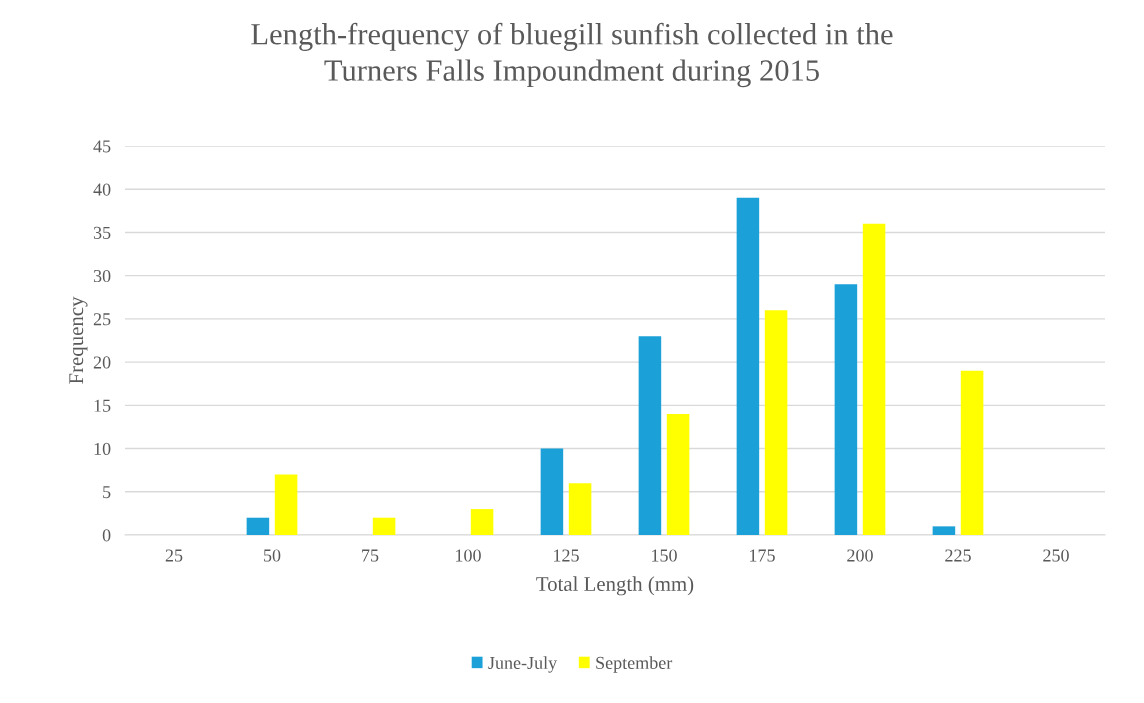 This screenshot has width=1144, height=703. I want to click on x-tick-label: 25, so click(174, 555).